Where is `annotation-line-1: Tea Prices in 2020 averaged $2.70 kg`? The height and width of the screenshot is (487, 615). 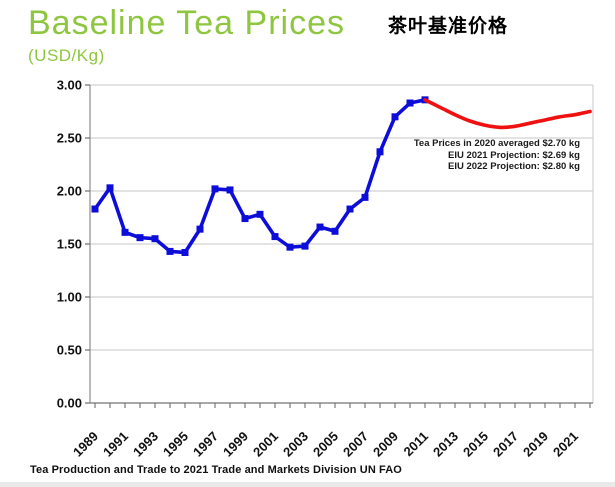
annotation-line-1: Tea Prices in 2020 averaged $2.70 kg is located at coordinates (496, 143).